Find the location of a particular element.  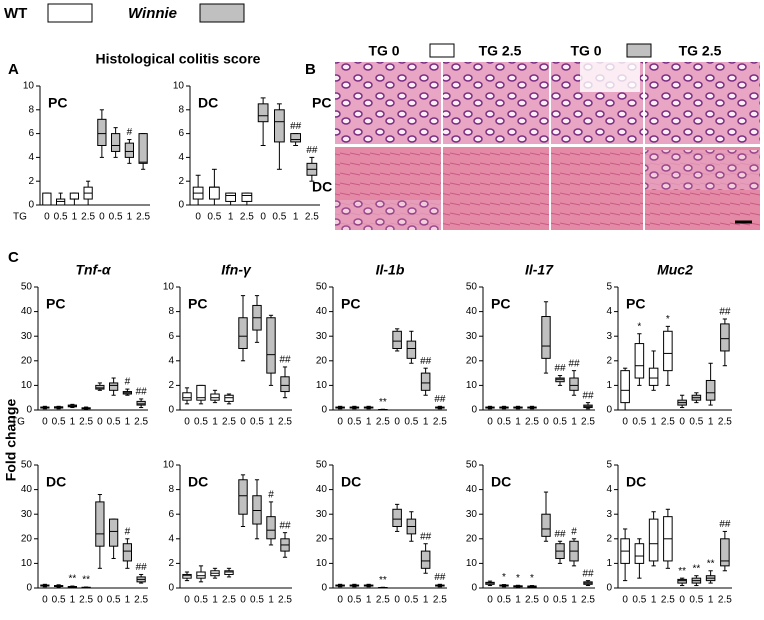

y-tick-label: 50 is located at coordinates (322, 287).